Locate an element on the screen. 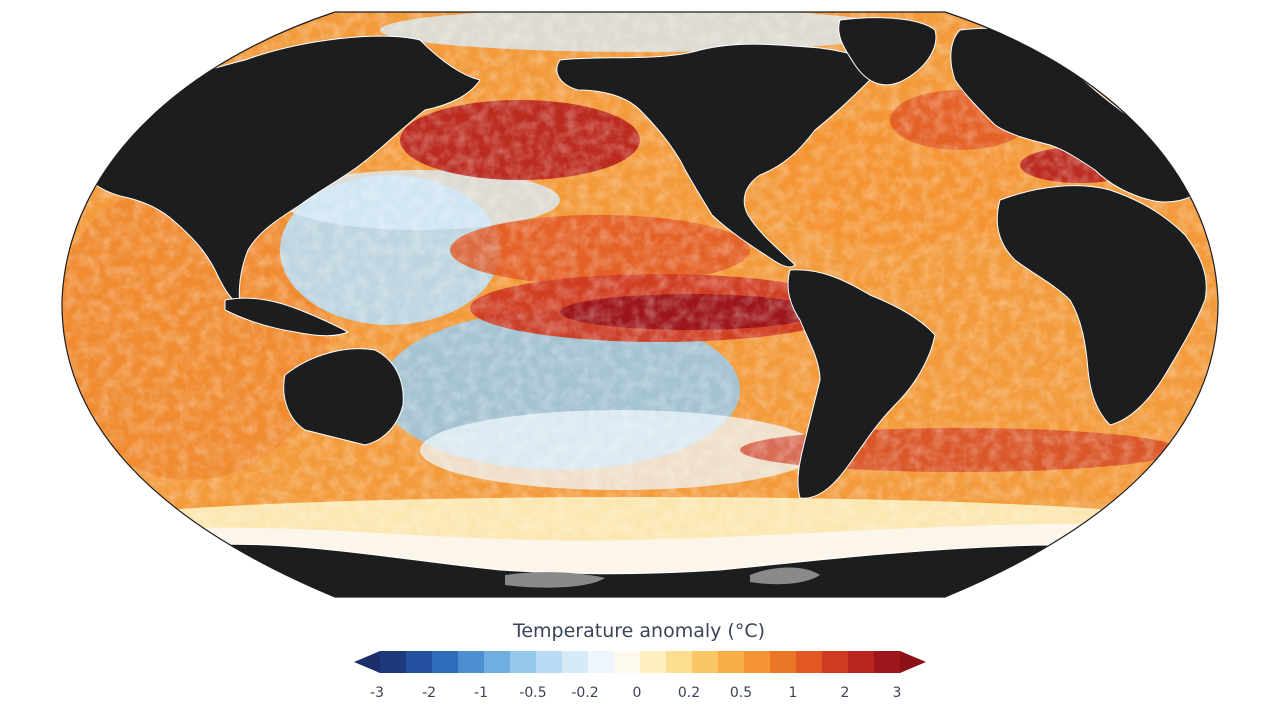 The image size is (1279, 709). landmass-africa is located at coordinates (1101, 305).